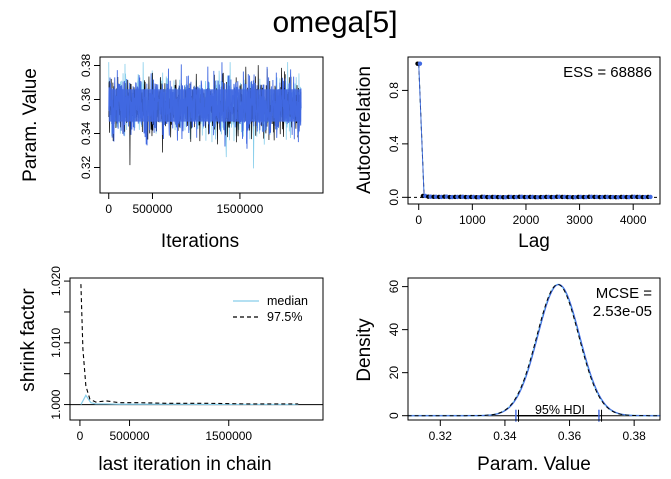 The width and height of the screenshot is (671, 479). What do you see at coordinates (130, 436) in the screenshot?
I see `shrink-xtick-label: 500000` at bounding box center [130, 436].